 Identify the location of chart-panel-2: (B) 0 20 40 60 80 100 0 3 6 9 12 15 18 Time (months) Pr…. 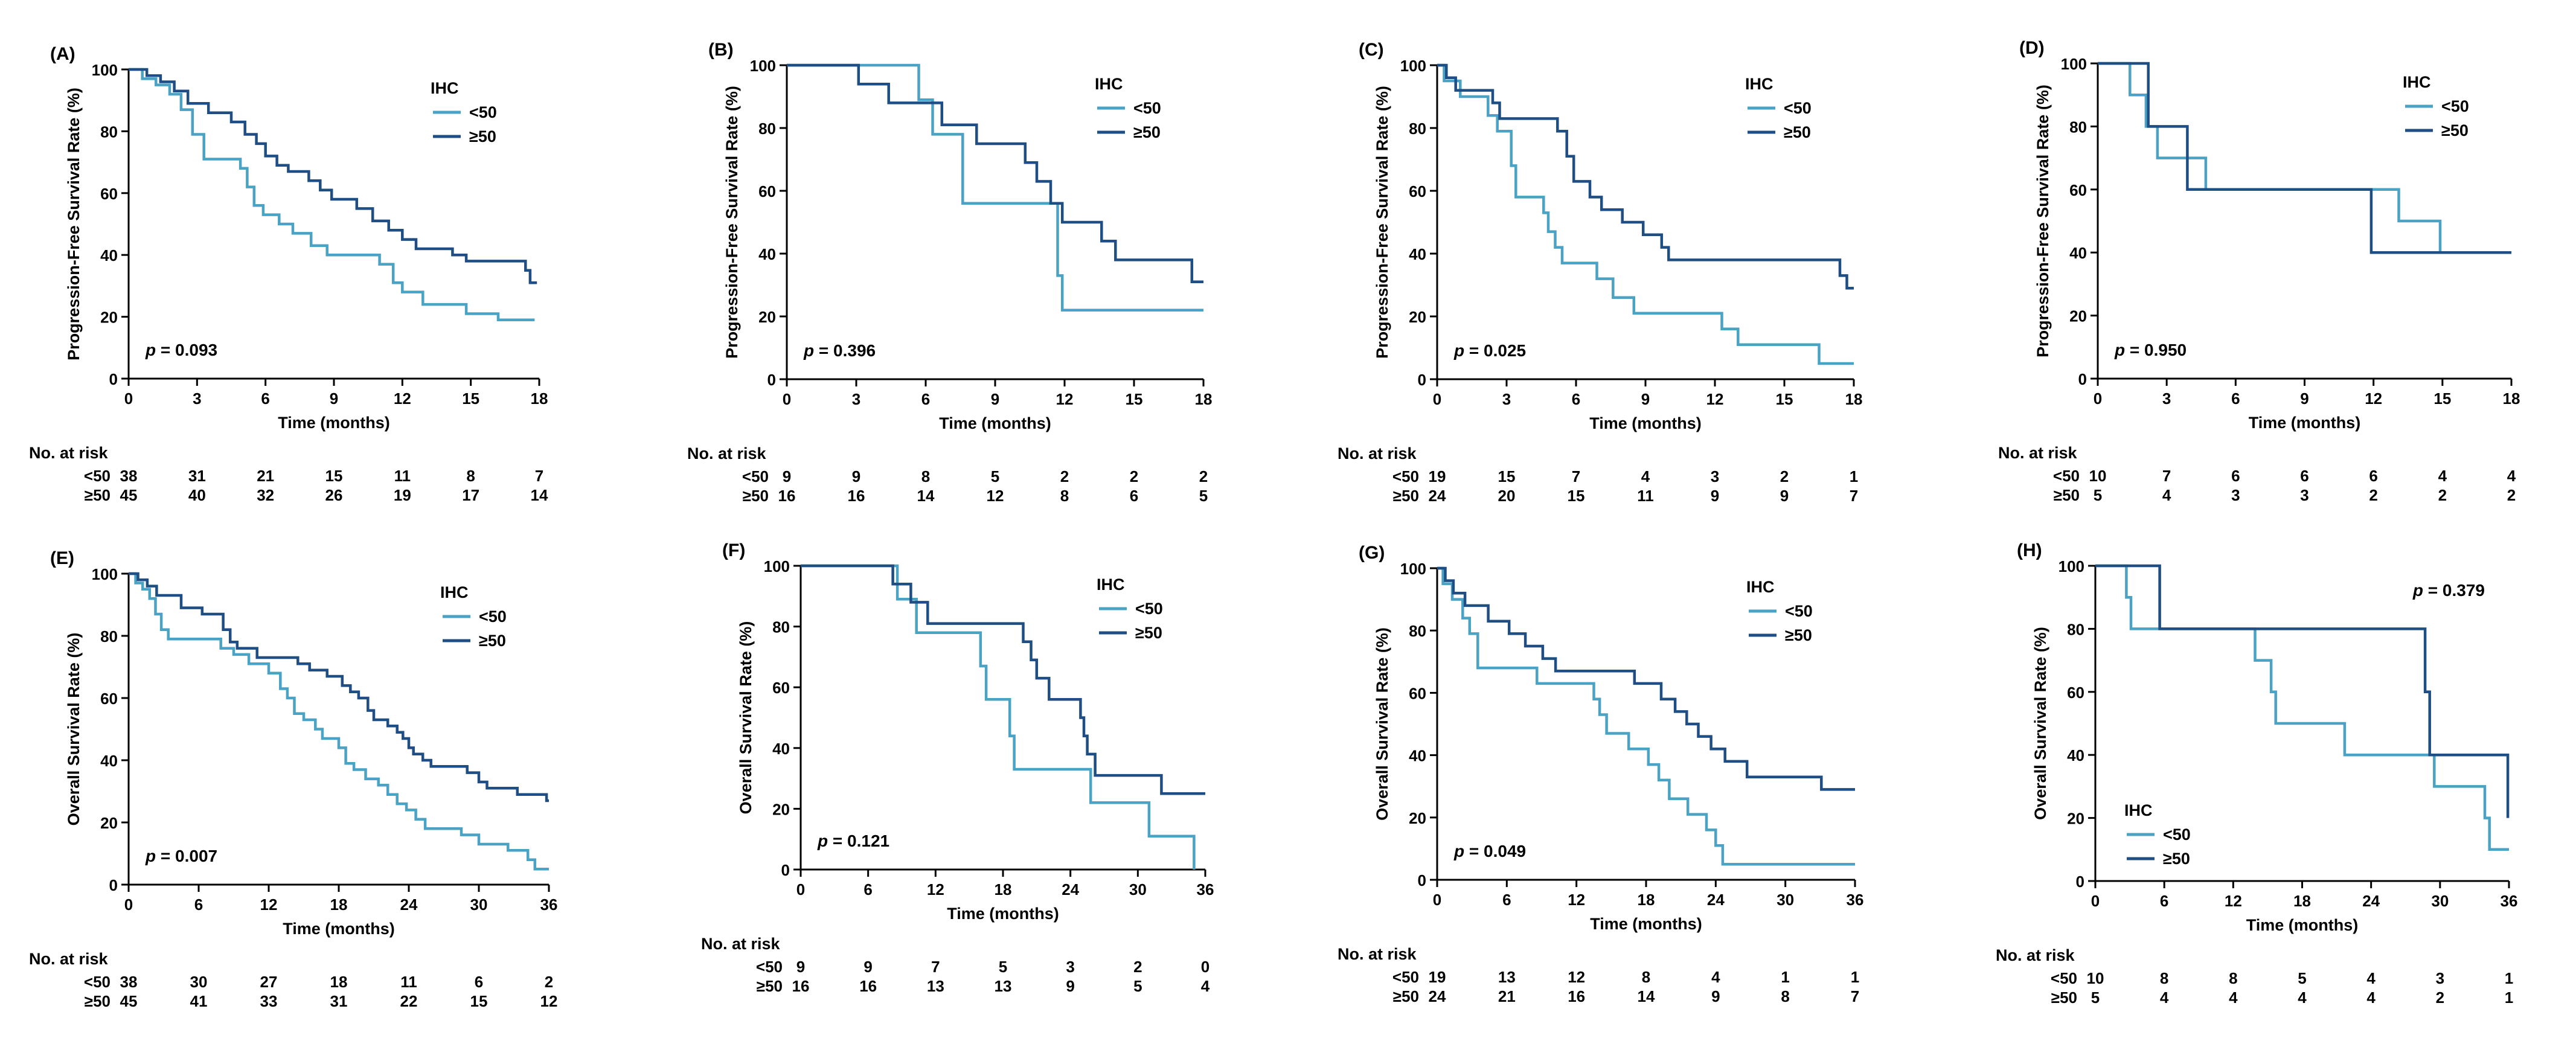
(949, 272).